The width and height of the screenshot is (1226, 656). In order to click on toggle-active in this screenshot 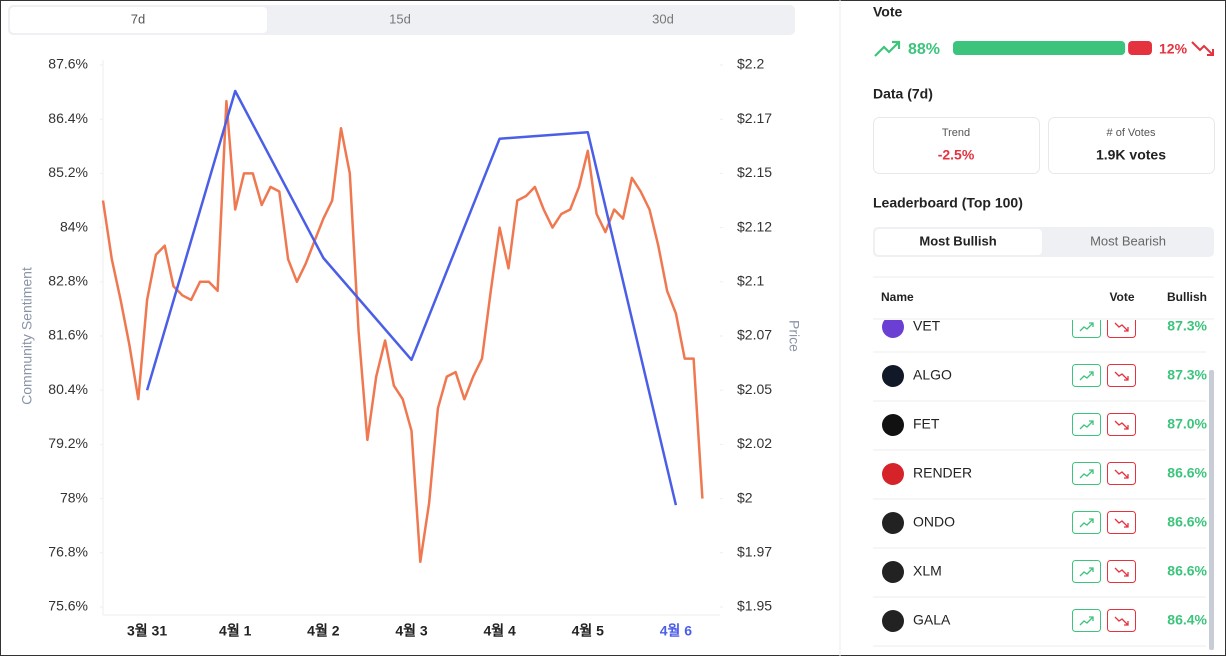, I will do `click(958, 242)`.